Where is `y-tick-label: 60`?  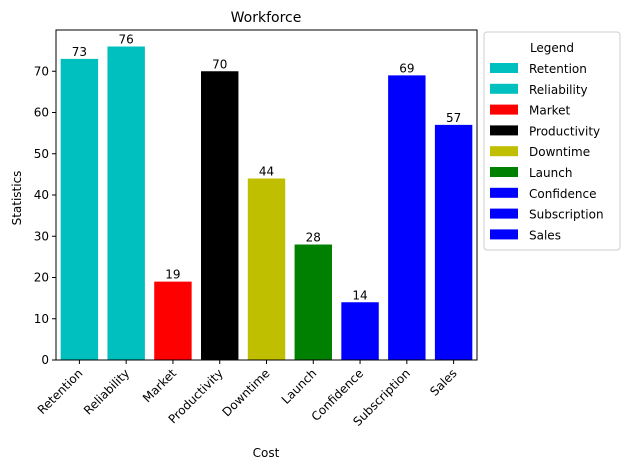 y-tick-label: 60 is located at coordinates (41, 113).